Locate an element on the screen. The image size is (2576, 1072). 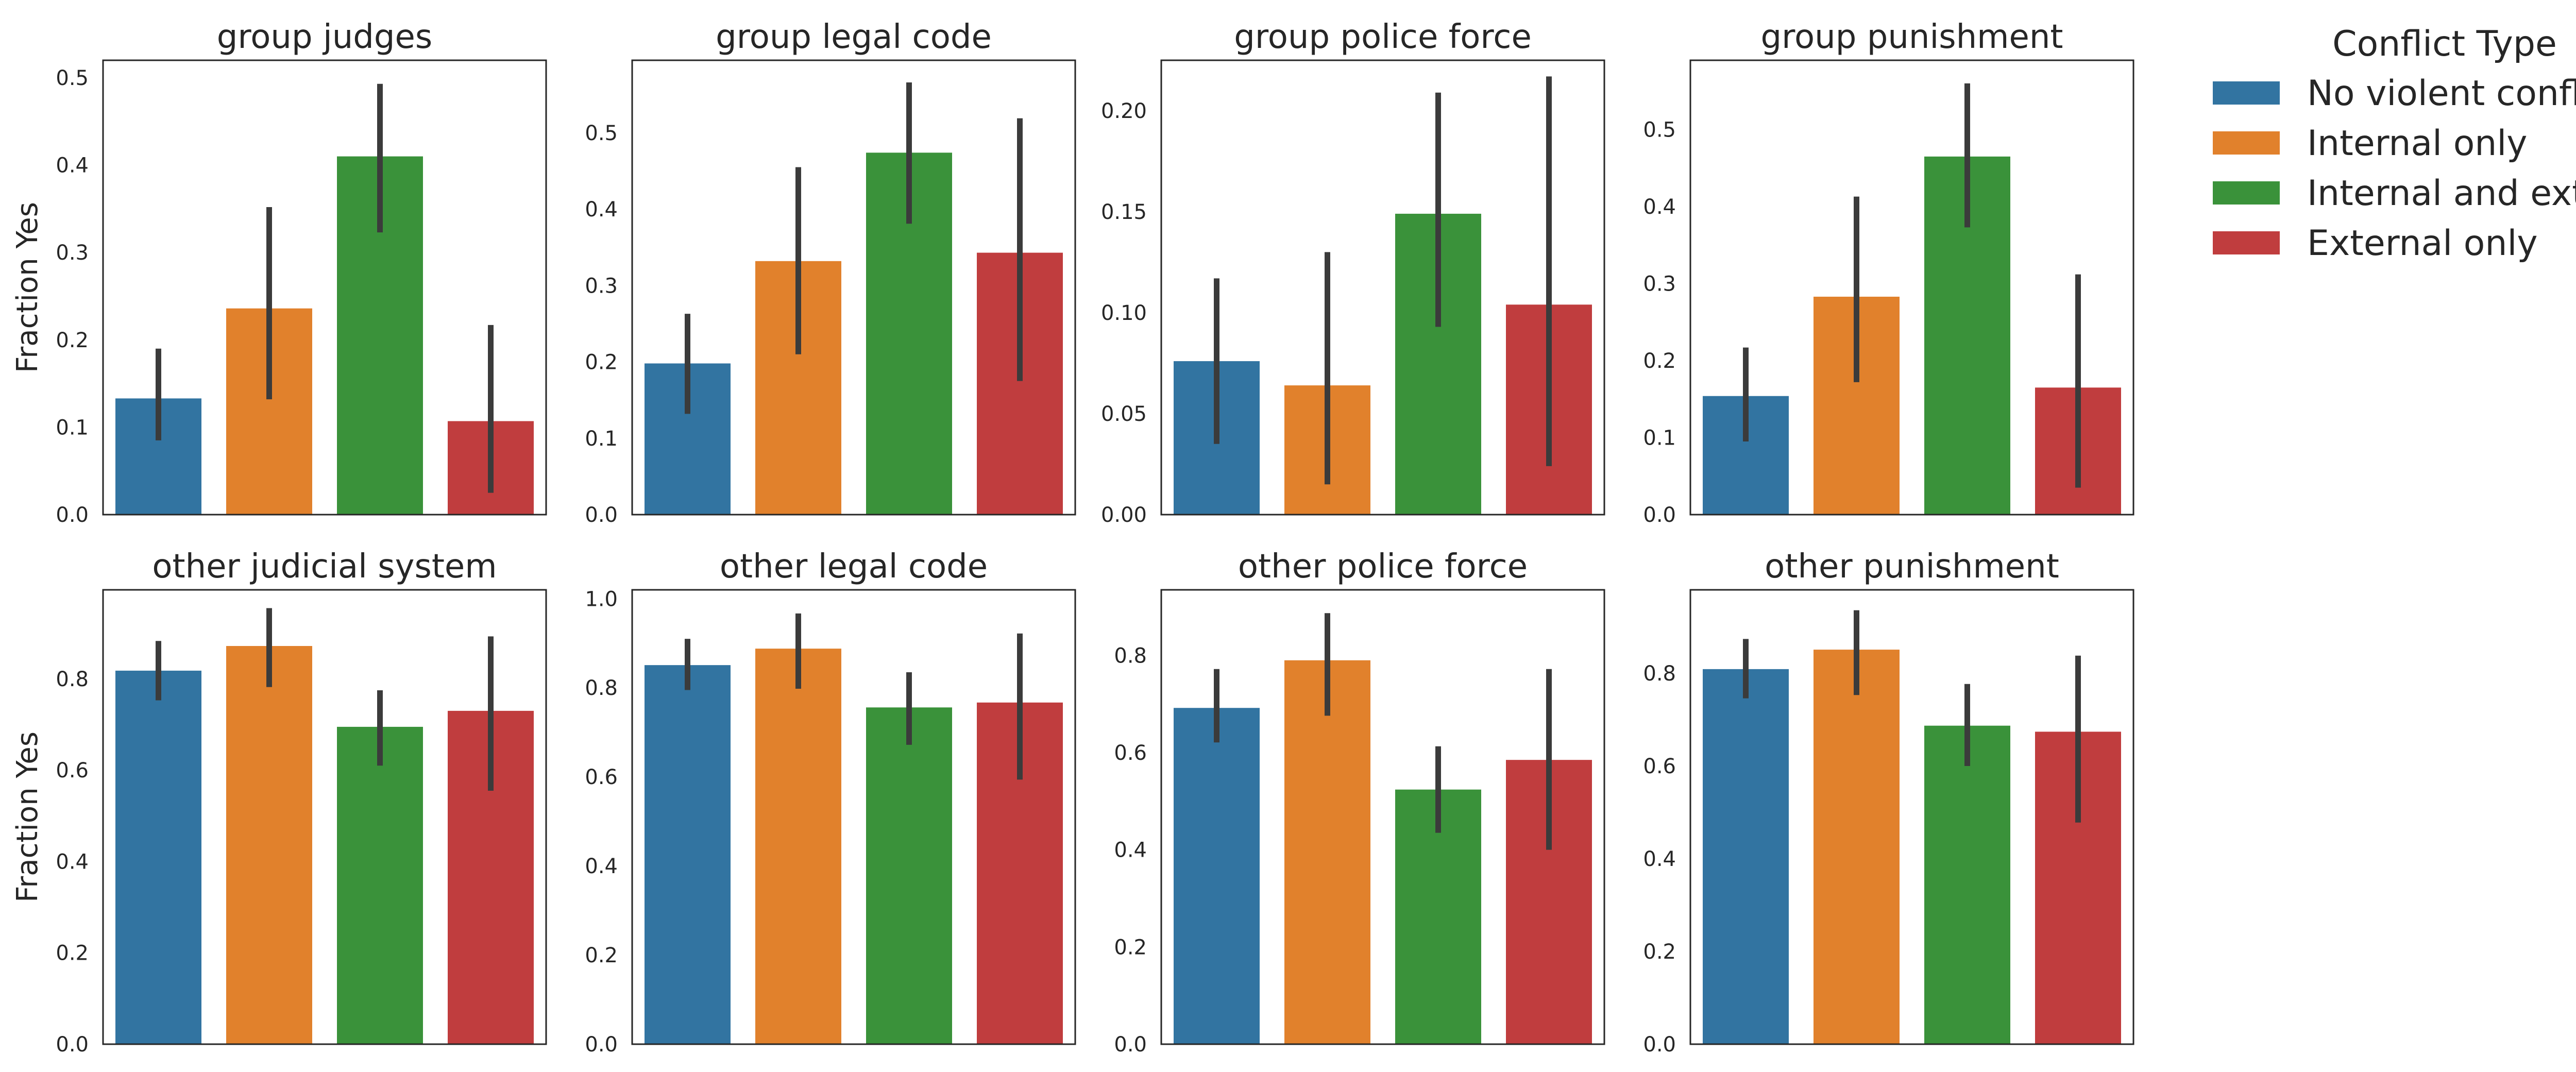
subplot-title: other legal code is located at coordinates (854, 567).